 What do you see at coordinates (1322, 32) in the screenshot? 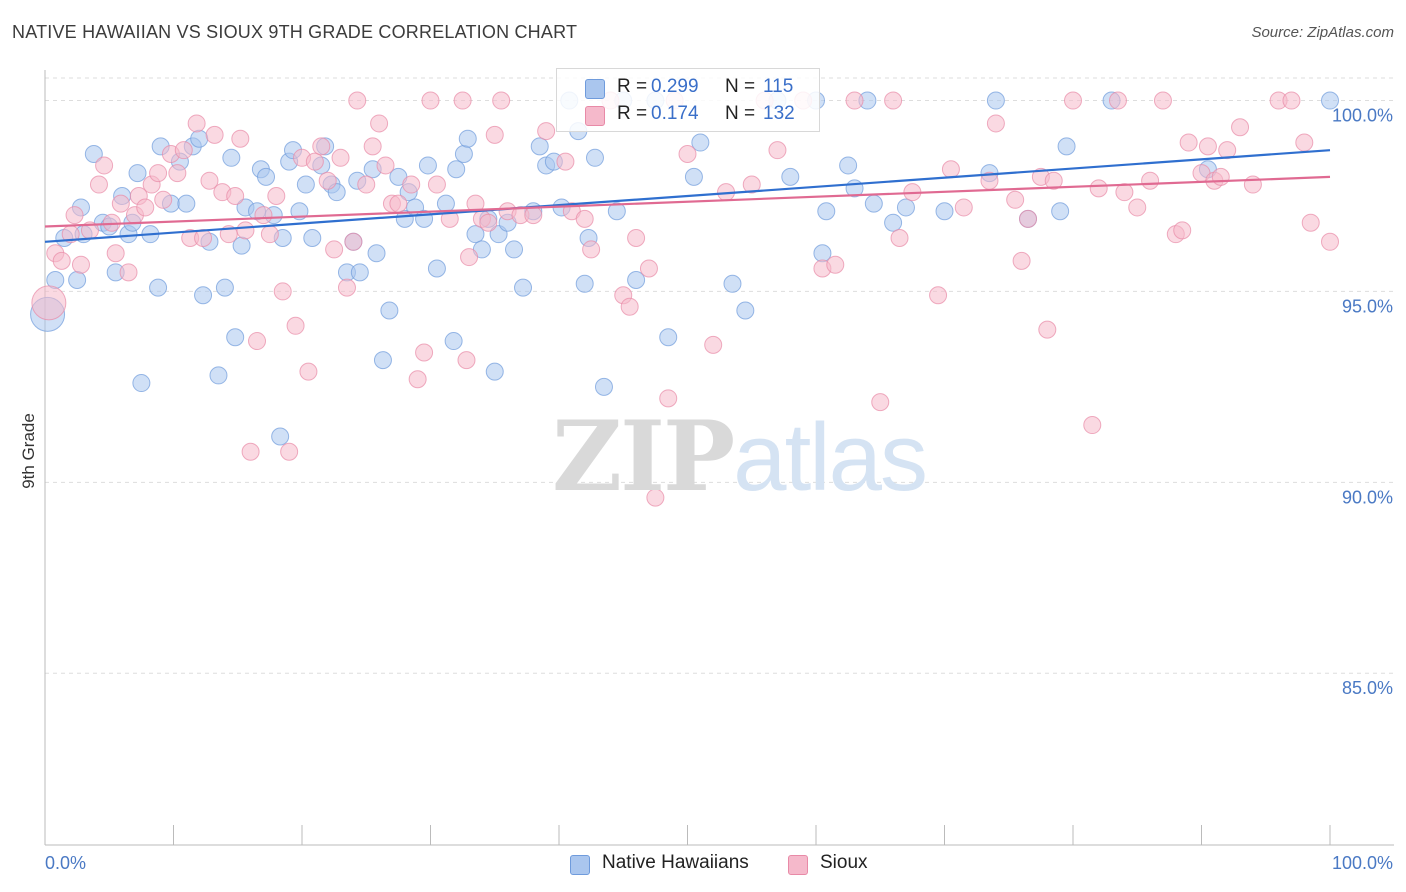
I see `source-credit: Source: ZipAtlas.com` at bounding box center [1322, 32].